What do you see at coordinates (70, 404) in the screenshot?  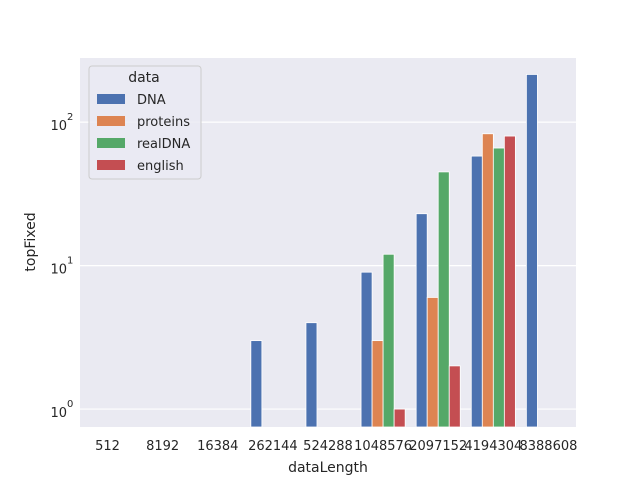 I see `y-tick-exponent: 0` at bounding box center [70, 404].